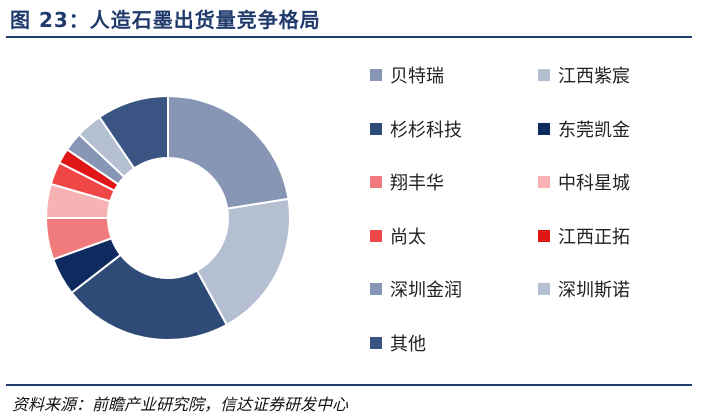 This screenshot has height=418, width=701. I want to click on legend-label: 深圳金润, so click(426, 290).